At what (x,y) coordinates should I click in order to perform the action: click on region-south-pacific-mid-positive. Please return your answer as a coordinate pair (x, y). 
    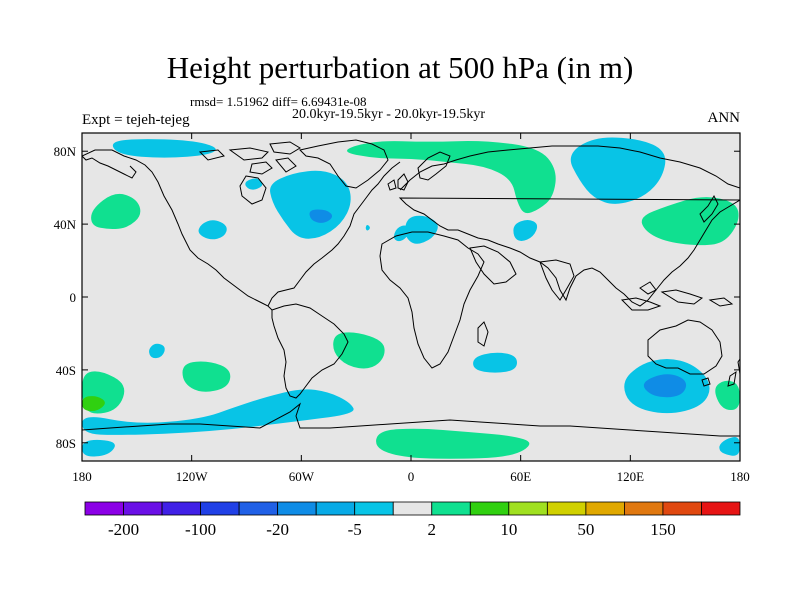
    Looking at the image, I should click on (206, 376).